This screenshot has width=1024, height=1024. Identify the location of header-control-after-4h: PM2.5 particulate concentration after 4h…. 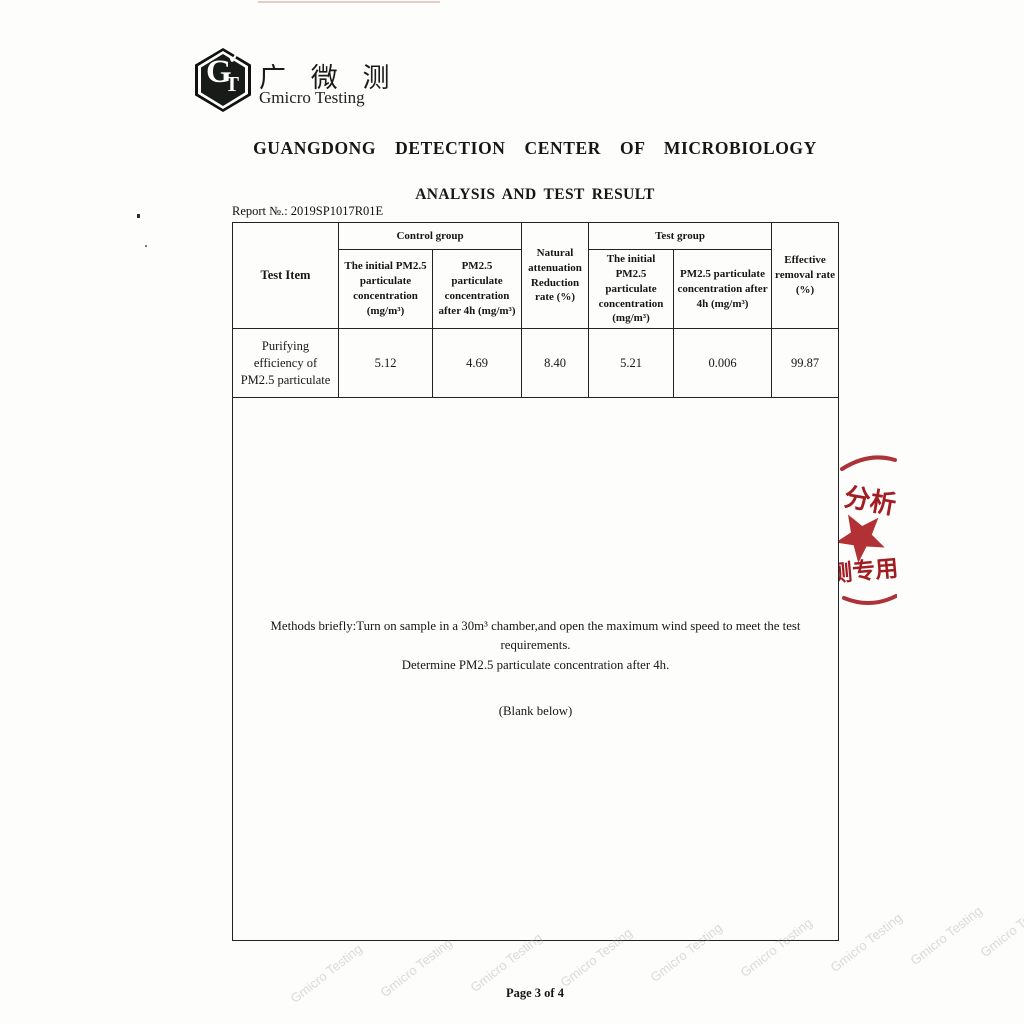
(477, 289).